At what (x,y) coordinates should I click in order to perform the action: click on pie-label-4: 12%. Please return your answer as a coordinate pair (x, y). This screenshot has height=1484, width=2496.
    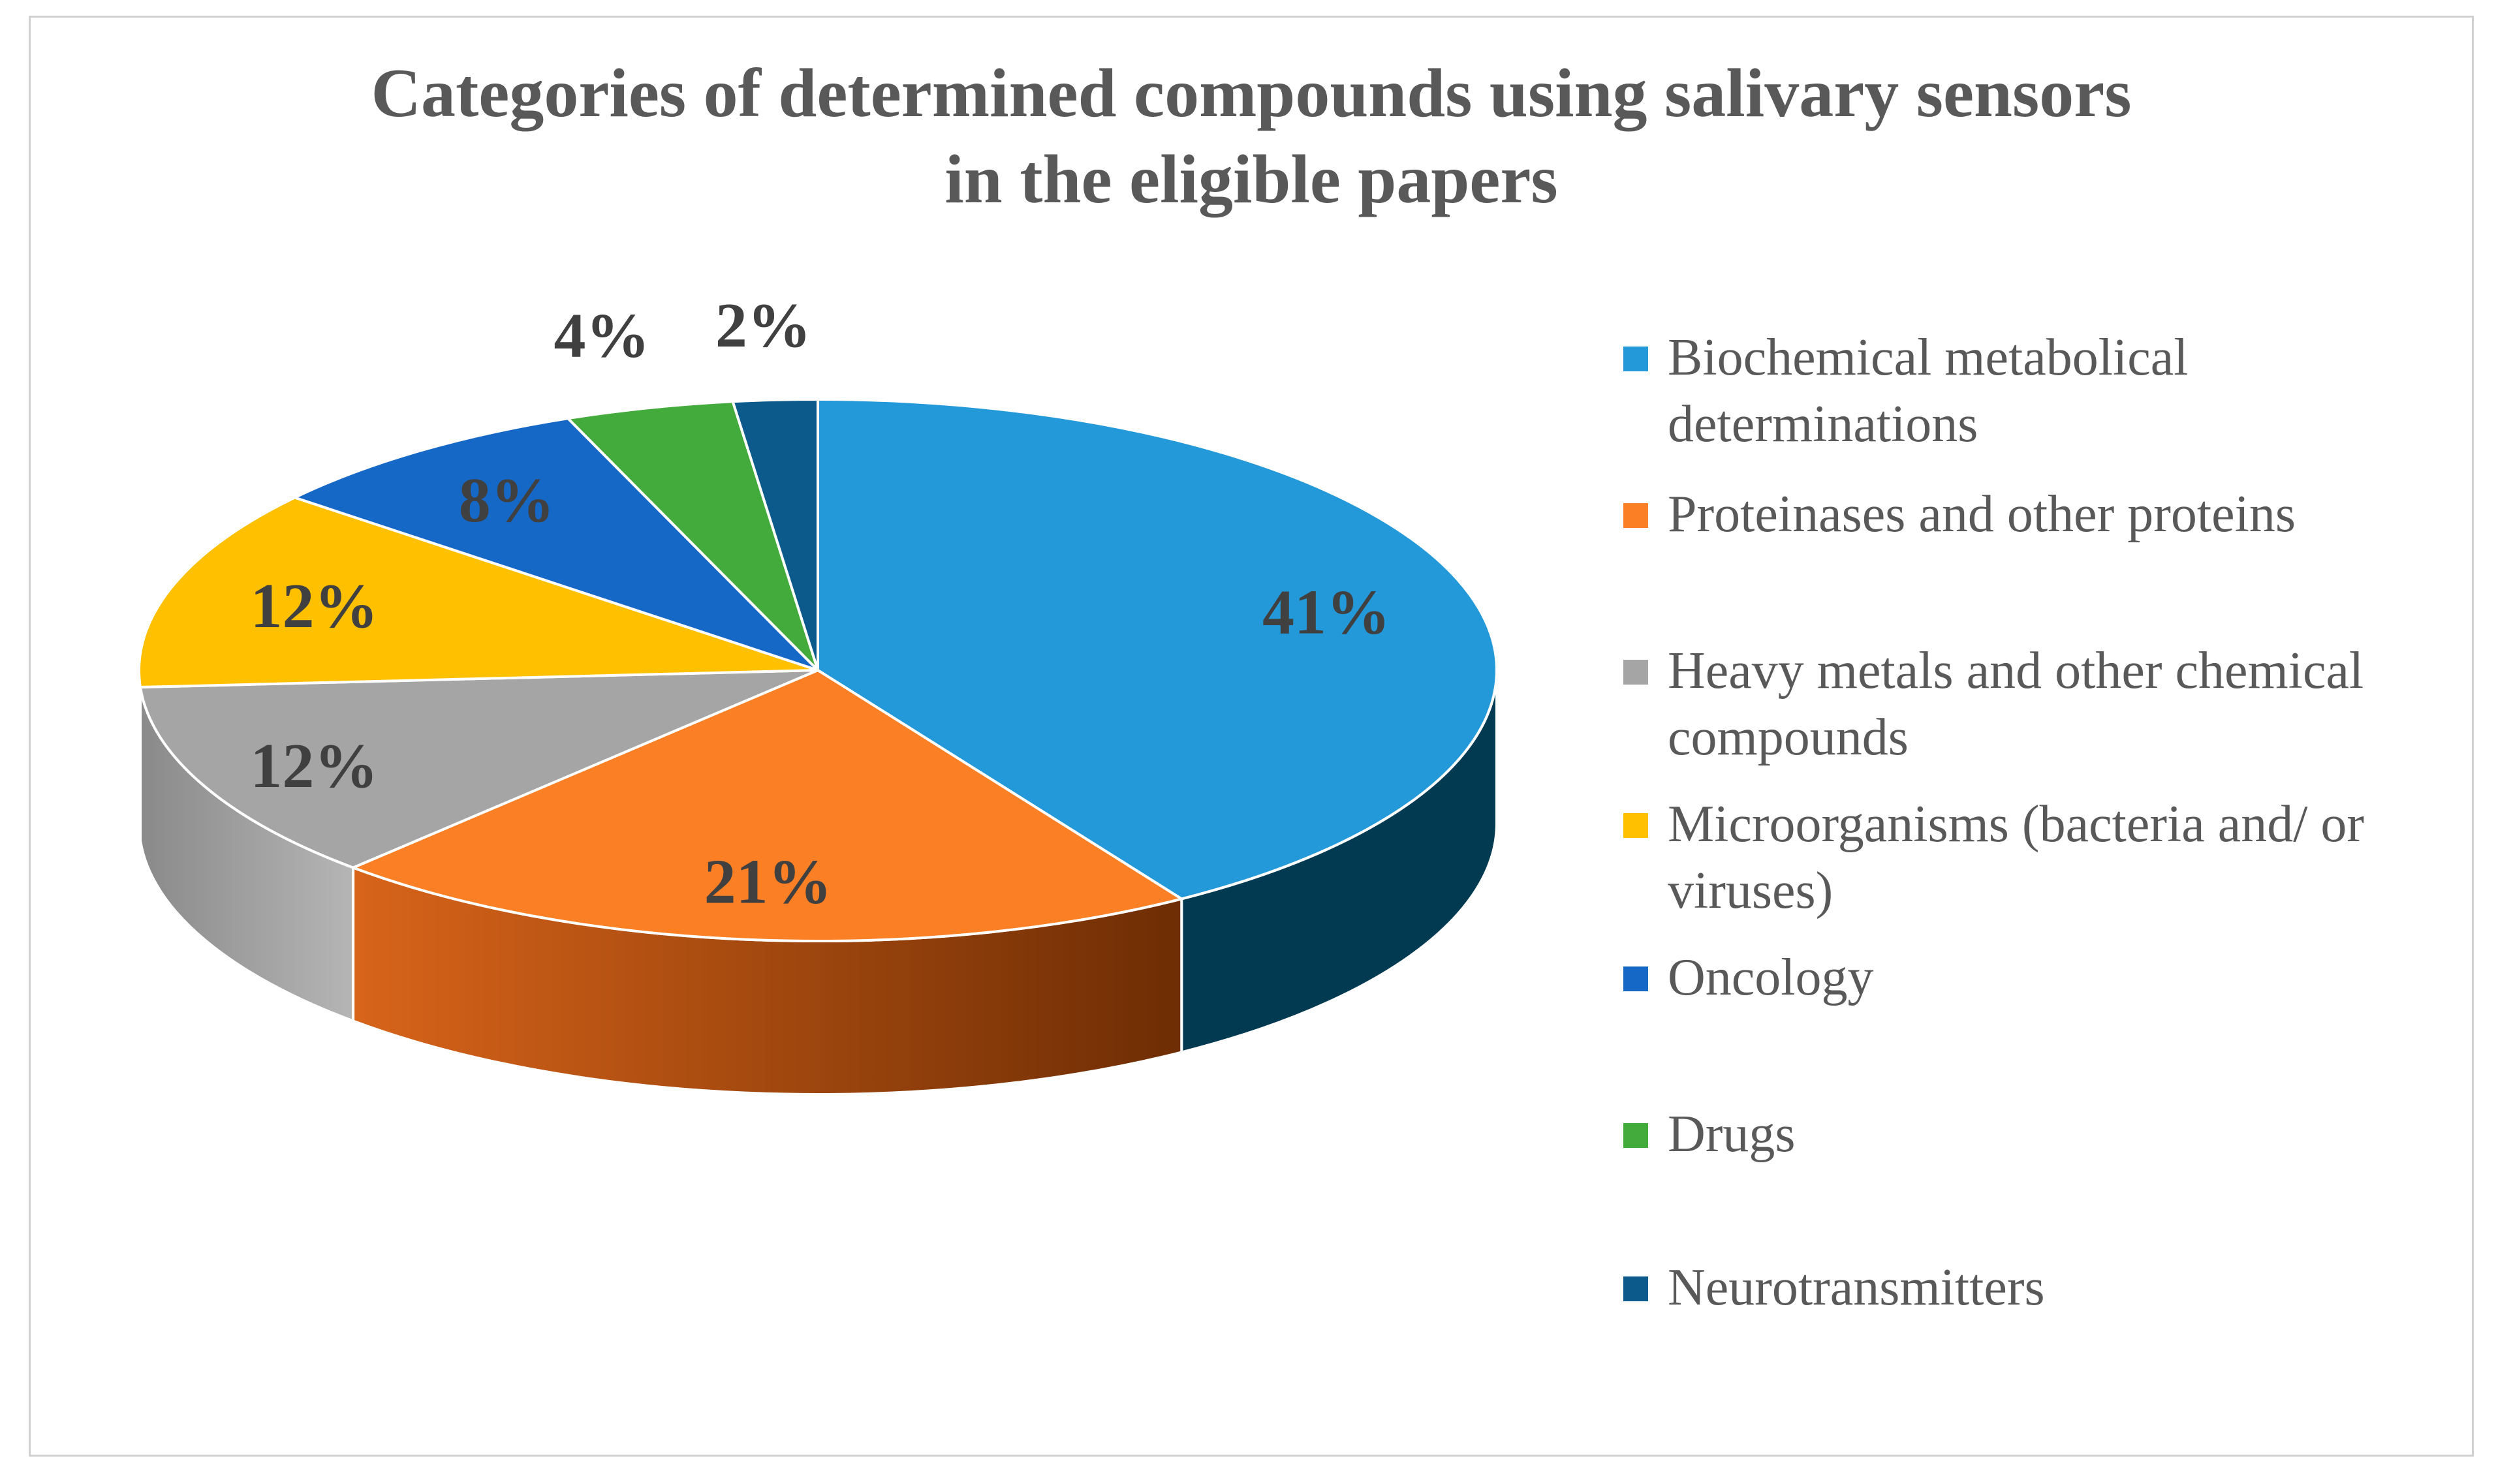
    Looking at the image, I should click on (315, 606).